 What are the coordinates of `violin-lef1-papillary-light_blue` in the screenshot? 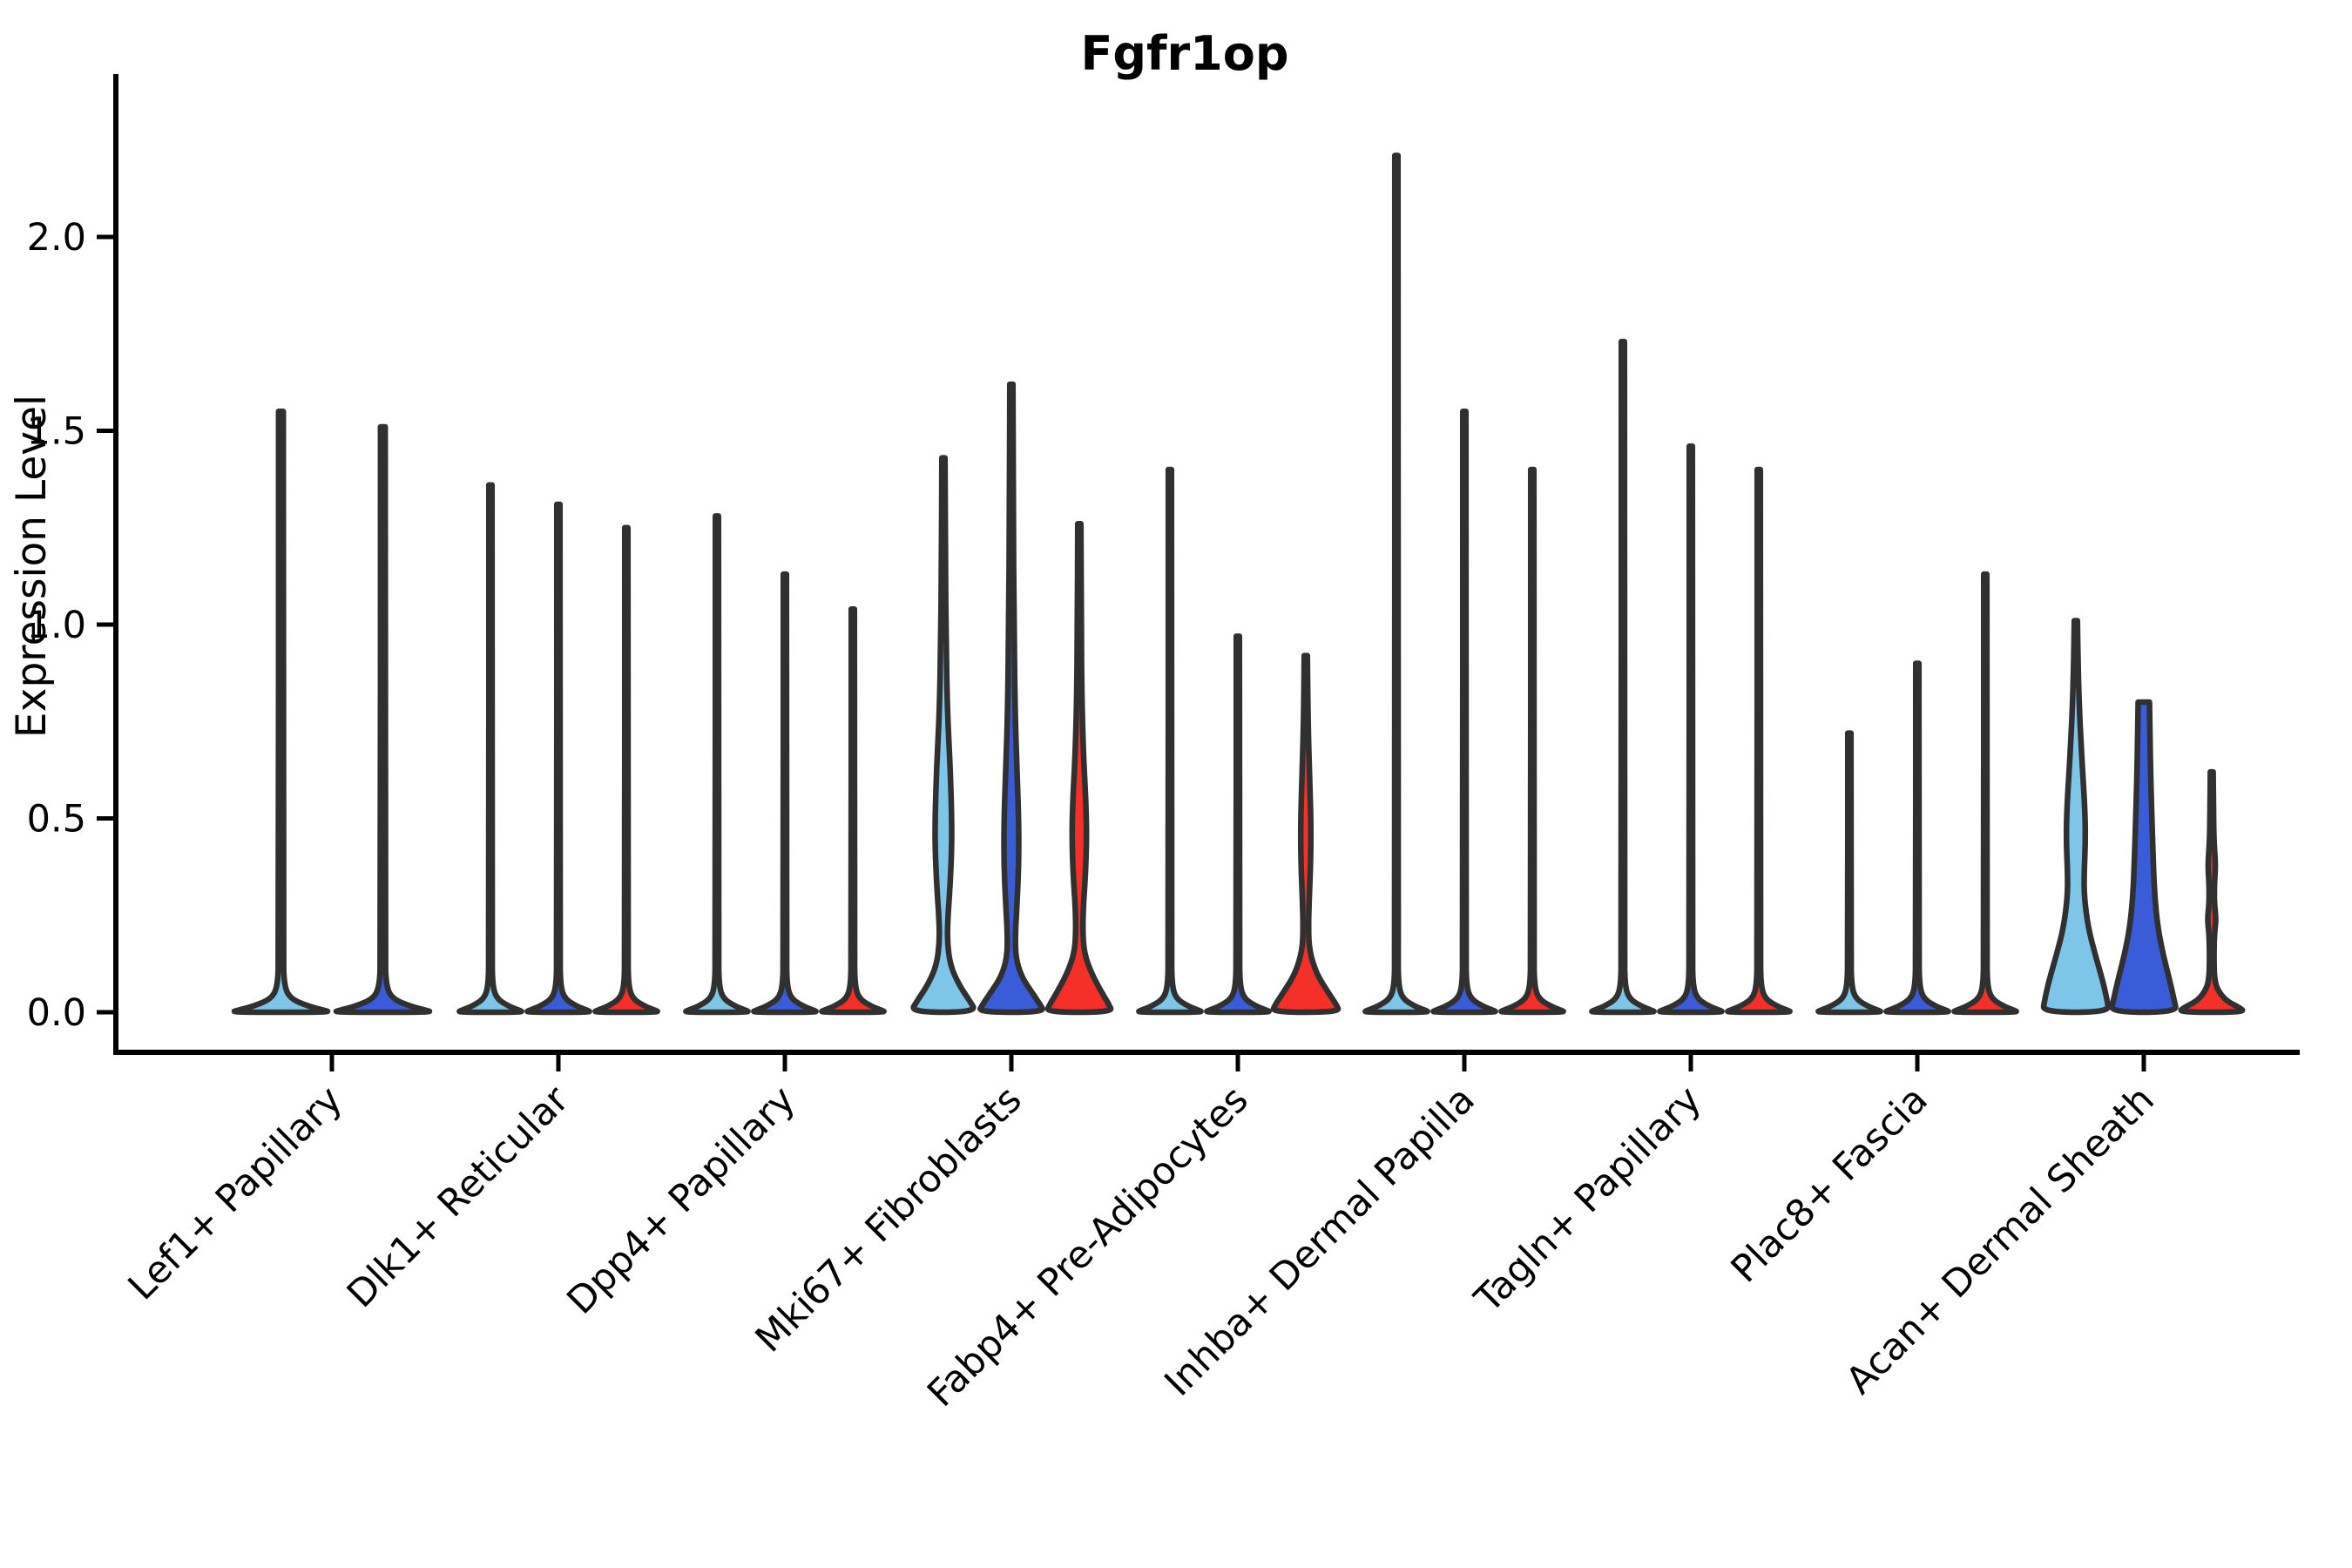 It's located at (281, 712).